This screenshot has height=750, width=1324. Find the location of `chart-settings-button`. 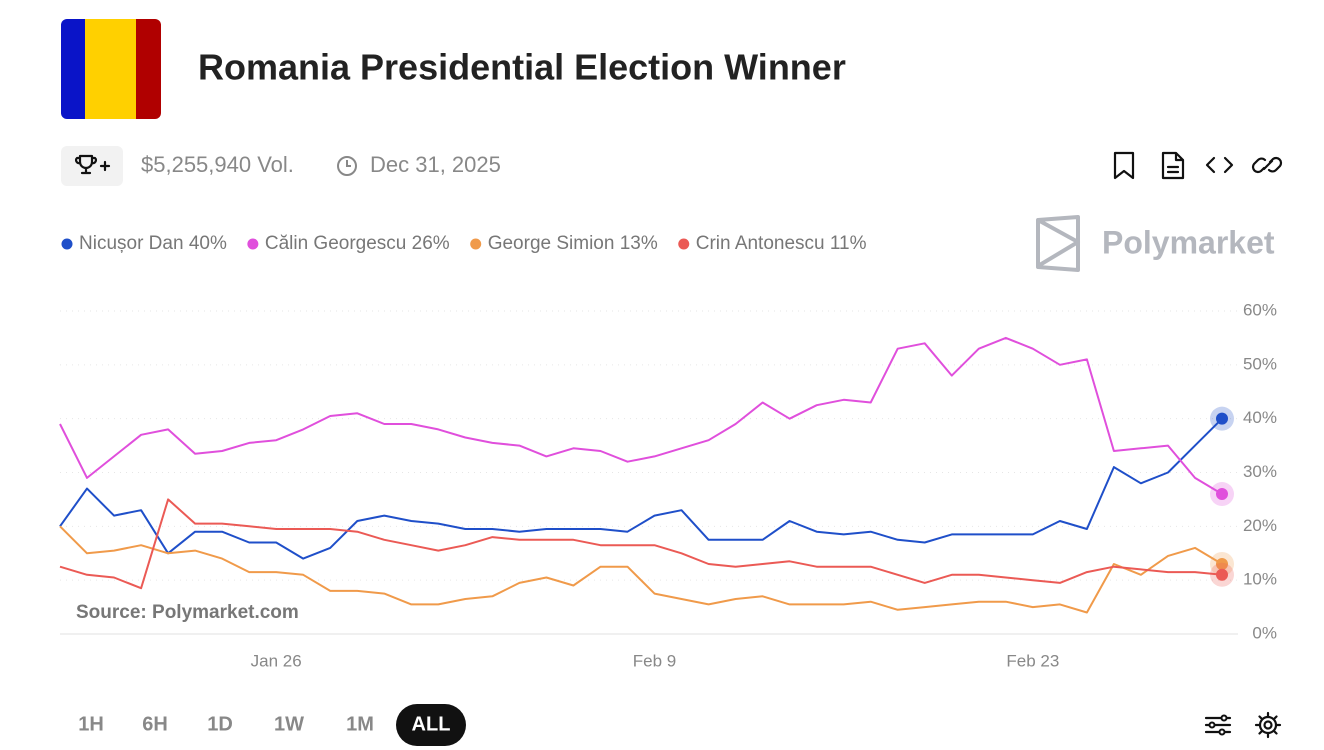

chart-settings-button is located at coordinates (1218, 725).